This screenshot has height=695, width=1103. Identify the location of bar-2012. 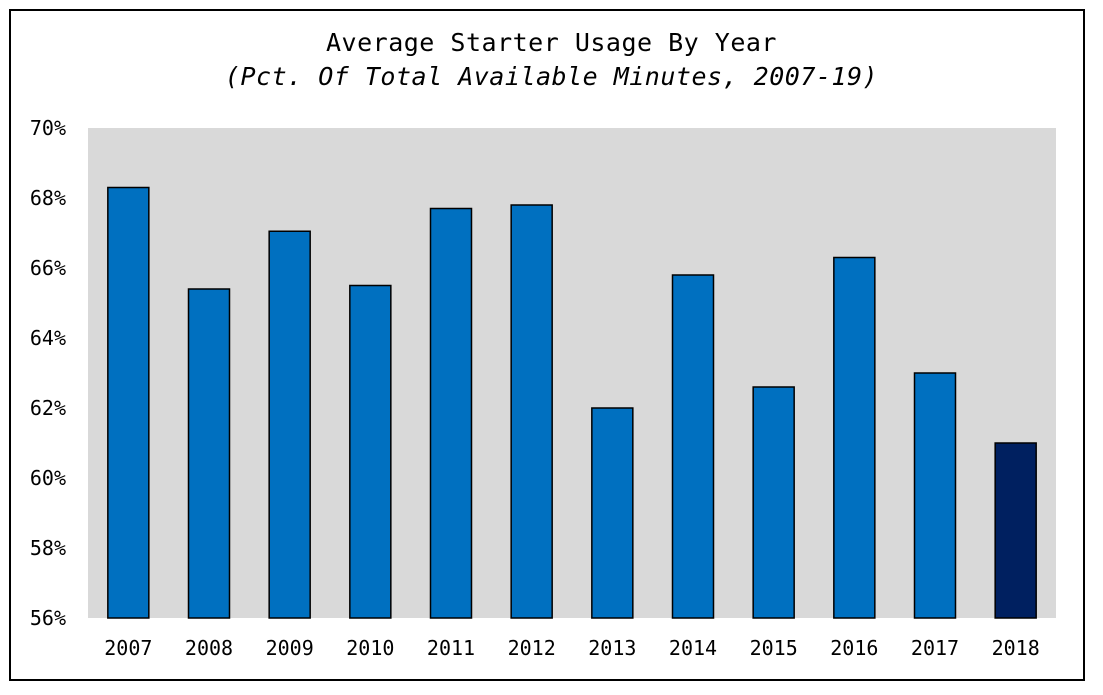
(531, 411).